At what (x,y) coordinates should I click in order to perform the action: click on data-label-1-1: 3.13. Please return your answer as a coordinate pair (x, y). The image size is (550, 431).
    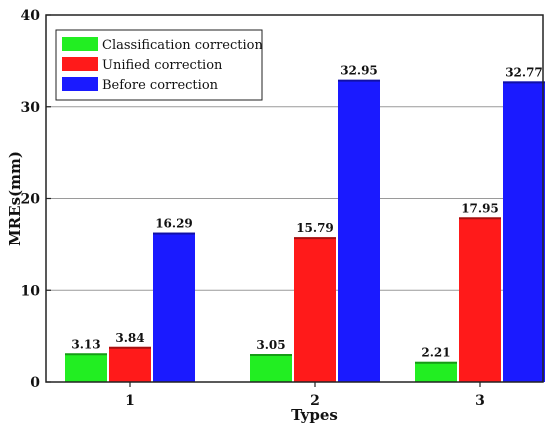
    Looking at the image, I should click on (85, 344).